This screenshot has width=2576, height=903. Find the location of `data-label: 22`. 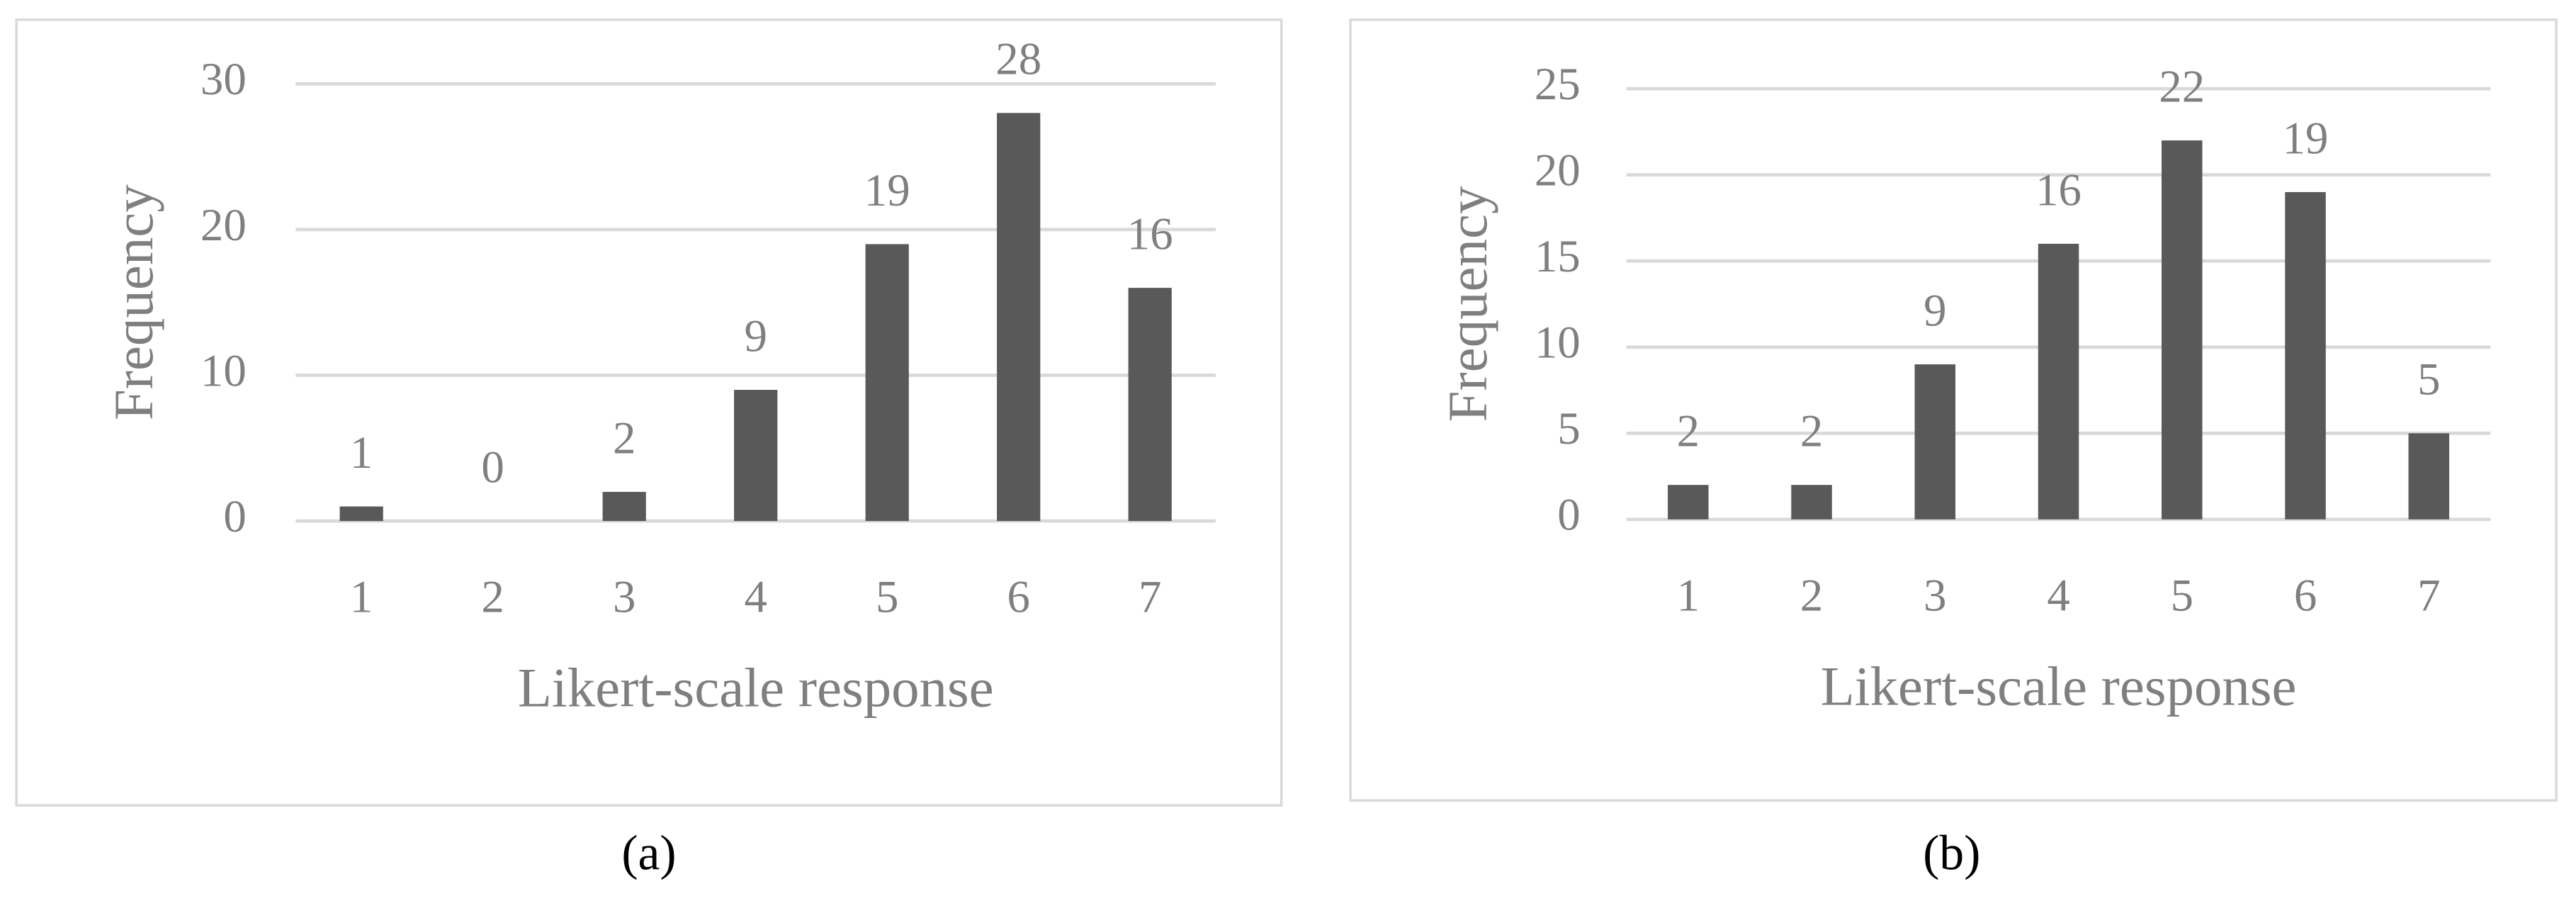

data-label: 22 is located at coordinates (2182, 87).